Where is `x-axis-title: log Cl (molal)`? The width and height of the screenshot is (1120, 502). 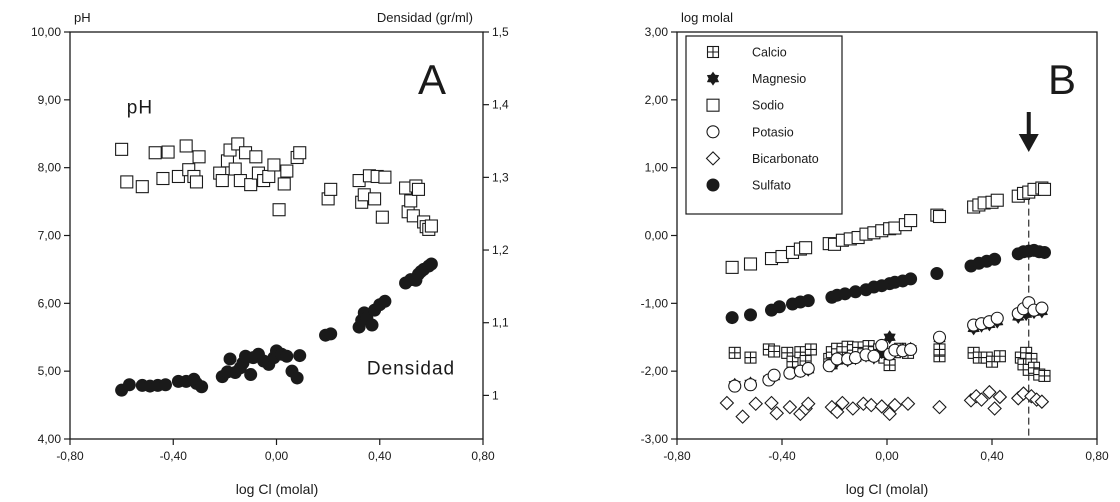
x-axis-title: log Cl (molal) is located at coordinates (887, 489).